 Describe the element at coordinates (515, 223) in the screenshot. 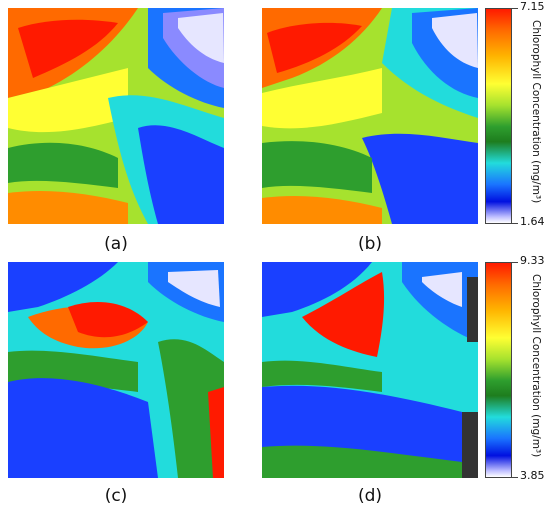

I see `colorbar-top-tick-min` at that location.